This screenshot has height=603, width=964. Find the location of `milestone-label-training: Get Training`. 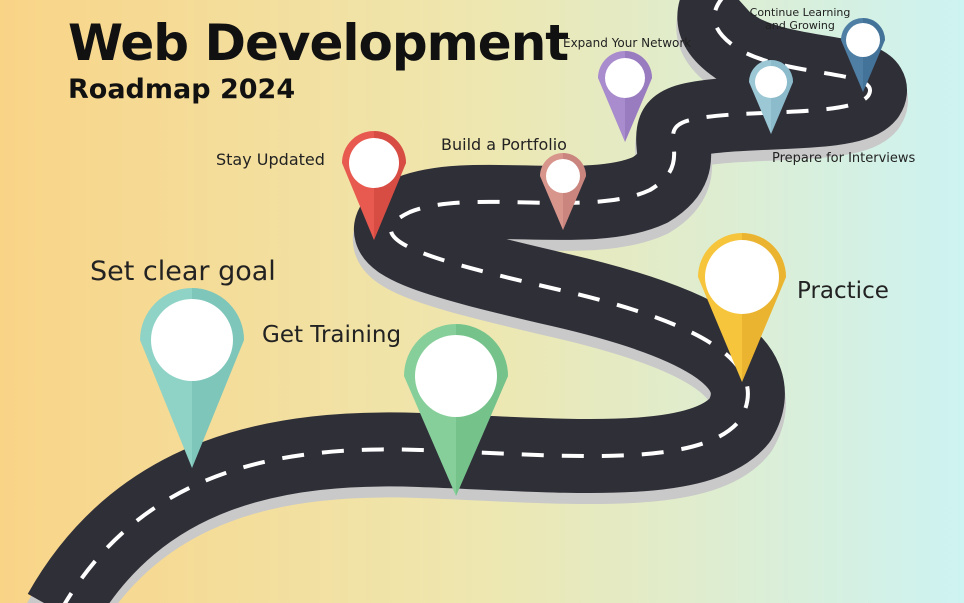

milestone-label-training: Get Training is located at coordinates (332, 335).